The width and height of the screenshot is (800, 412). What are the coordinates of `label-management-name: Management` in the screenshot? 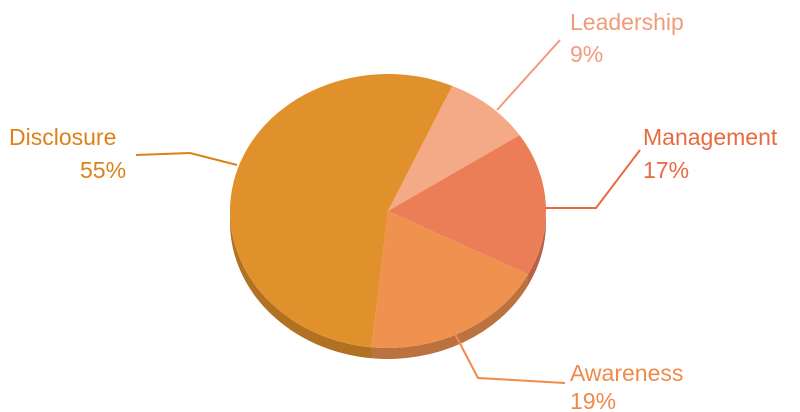 It's located at (710, 137).